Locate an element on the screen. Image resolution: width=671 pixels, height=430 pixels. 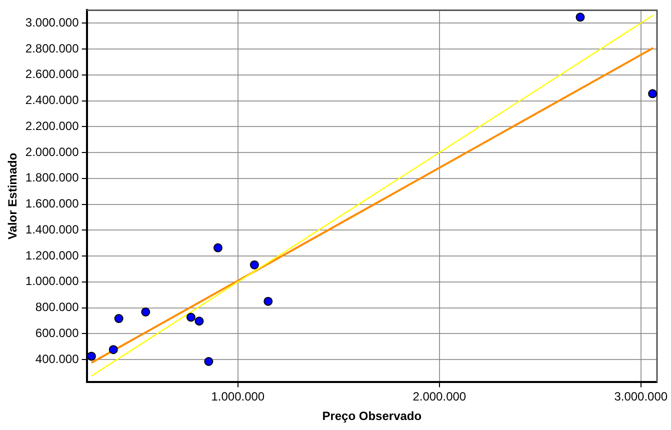
y-tick-label: 1.000.000 is located at coordinates (52, 281).